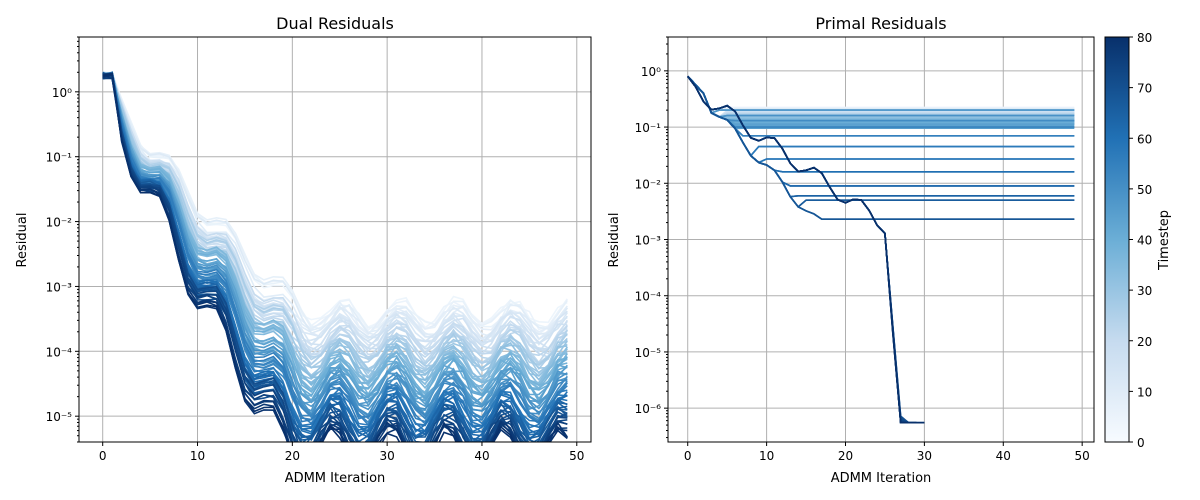 The height and width of the screenshot is (500, 1200). I want to click on dual-x-ticks: 0 10 20 30 40 50, so click(341, 452).